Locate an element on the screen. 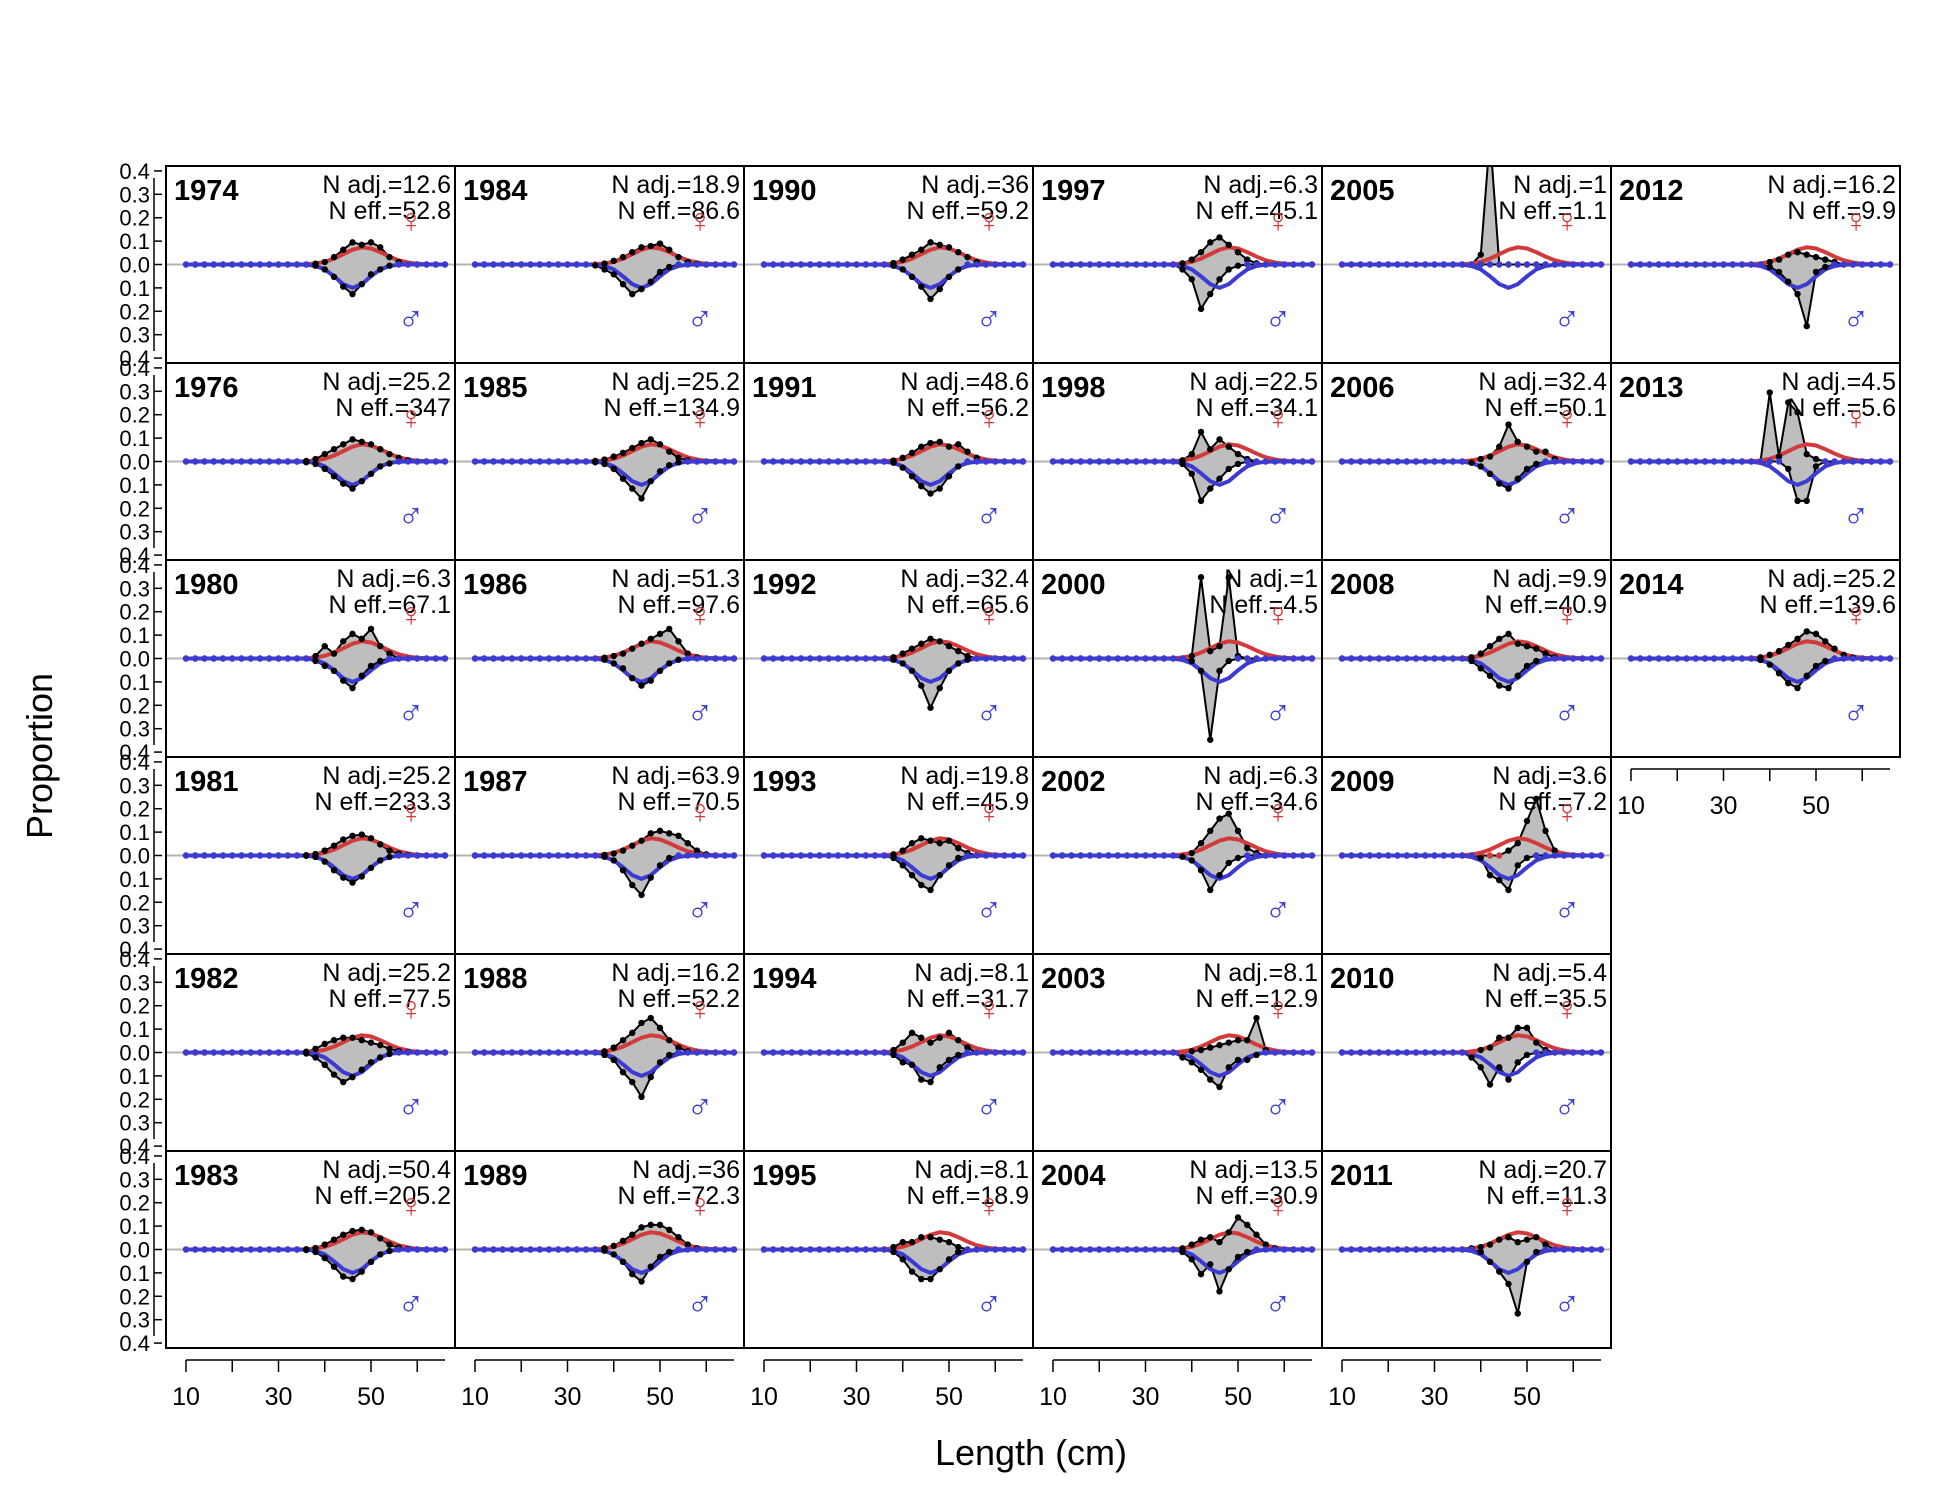 This screenshot has width=1950, height=1505. panel-plot-area is located at coordinates (1177, 852).